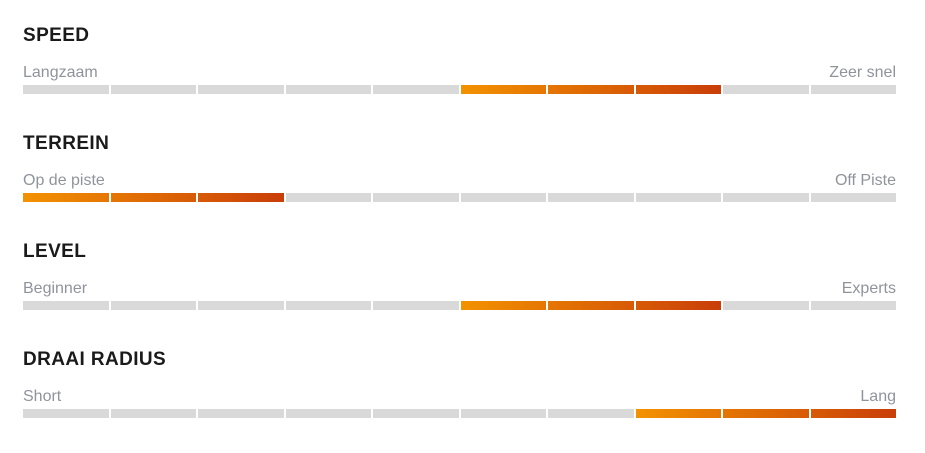 The width and height of the screenshot is (925, 453). Describe the element at coordinates (56, 35) in the screenshot. I see `meter-title: SPEED` at that location.